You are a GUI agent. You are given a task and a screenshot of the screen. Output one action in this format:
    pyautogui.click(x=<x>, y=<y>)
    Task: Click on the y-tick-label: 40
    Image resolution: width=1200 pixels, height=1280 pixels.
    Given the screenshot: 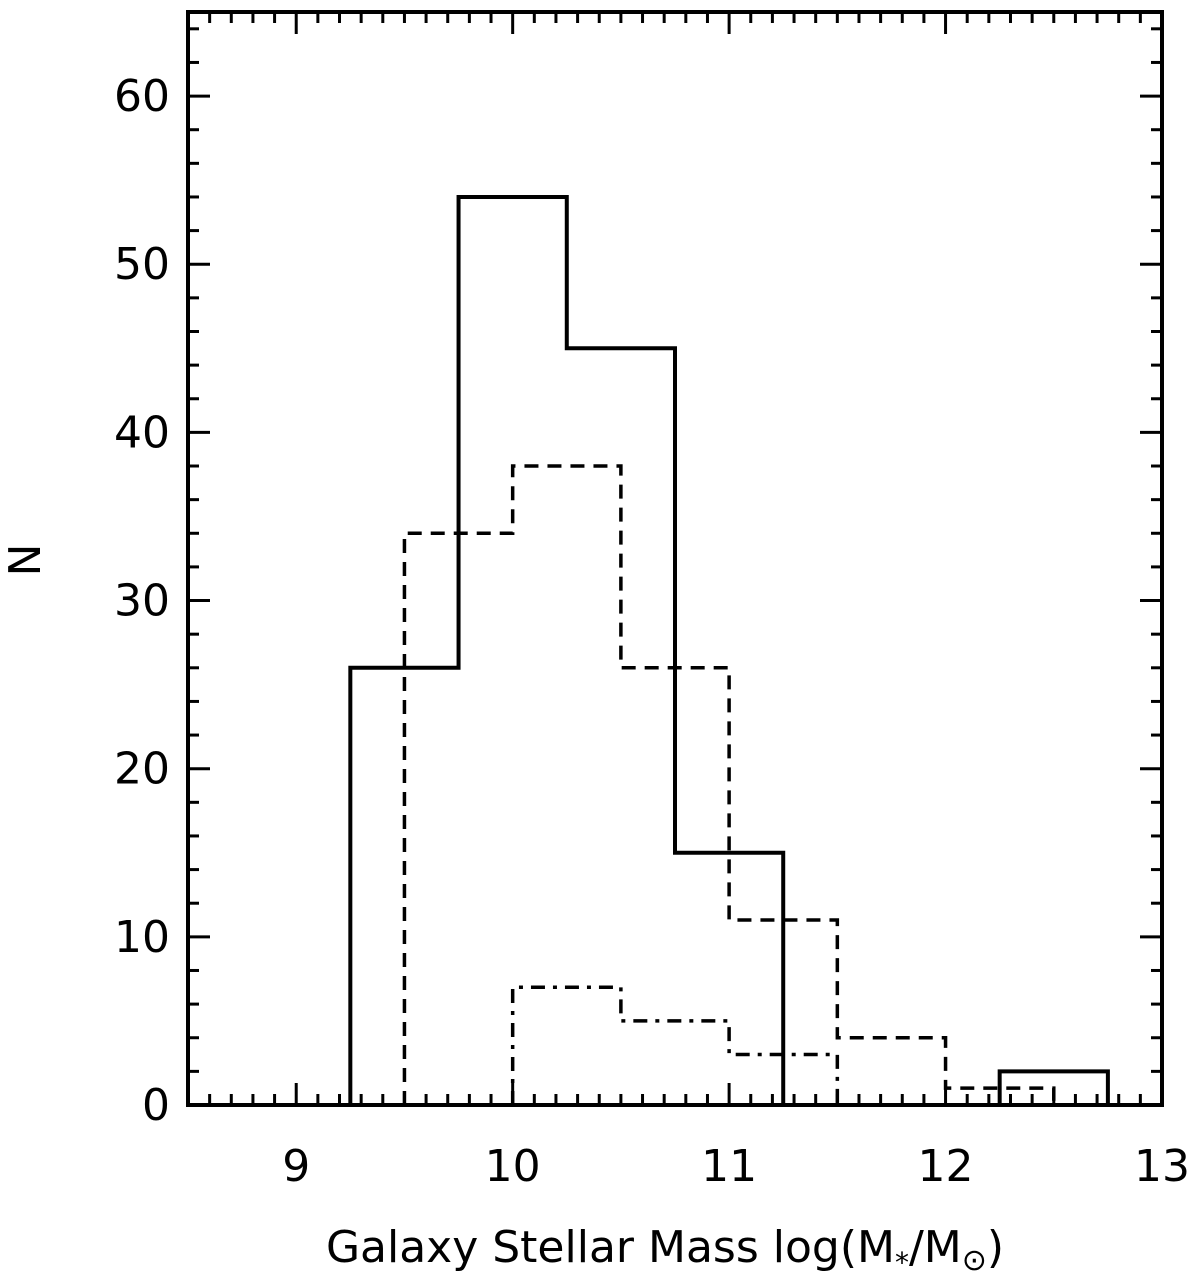 What is the action you would take?
    pyautogui.click(x=142, y=432)
    